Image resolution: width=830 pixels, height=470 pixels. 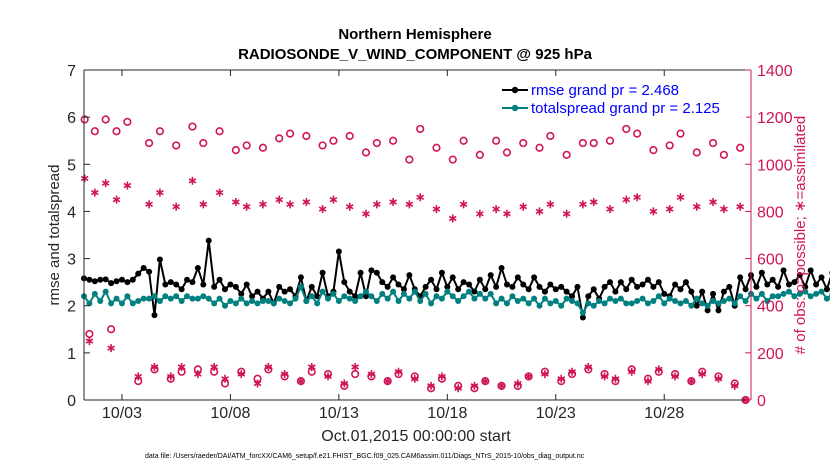 I want to click on y-tick-label-left: 0, so click(x=71, y=401).